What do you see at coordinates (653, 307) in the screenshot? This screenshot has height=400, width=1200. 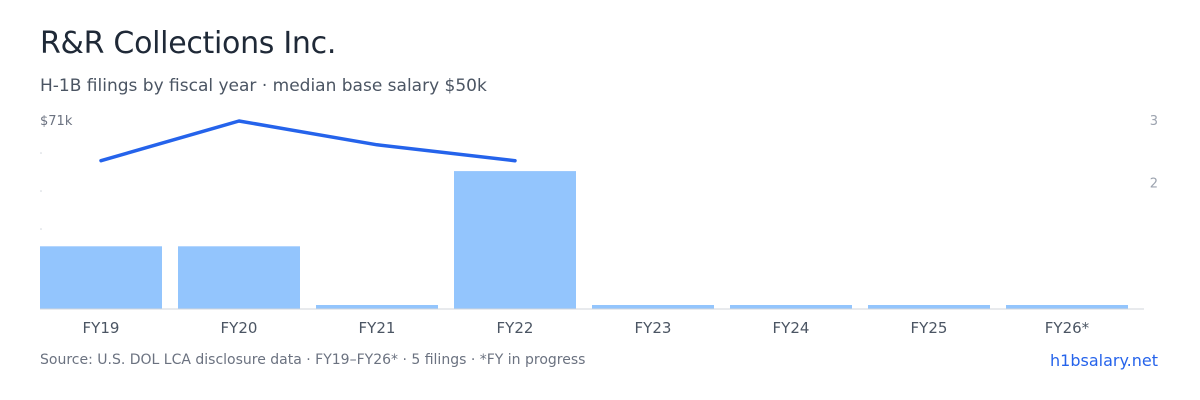 I see `bar-fy23` at bounding box center [653, 307].